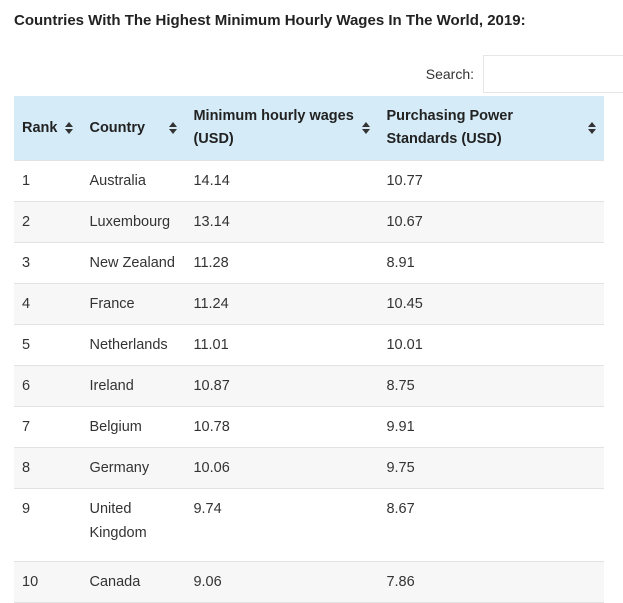 This screenshot has width=623, height=603. Describe the element at coordinates (491, 222) in the screenshot. I see `cell-pps: 10.67` at that location.